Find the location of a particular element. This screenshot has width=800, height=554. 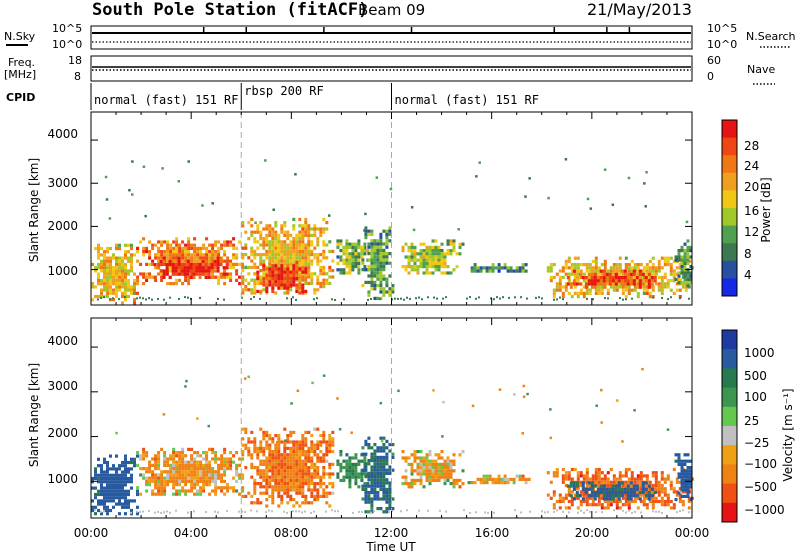

power-cb-tick-8: 8 is located at coordinates (748, 254).